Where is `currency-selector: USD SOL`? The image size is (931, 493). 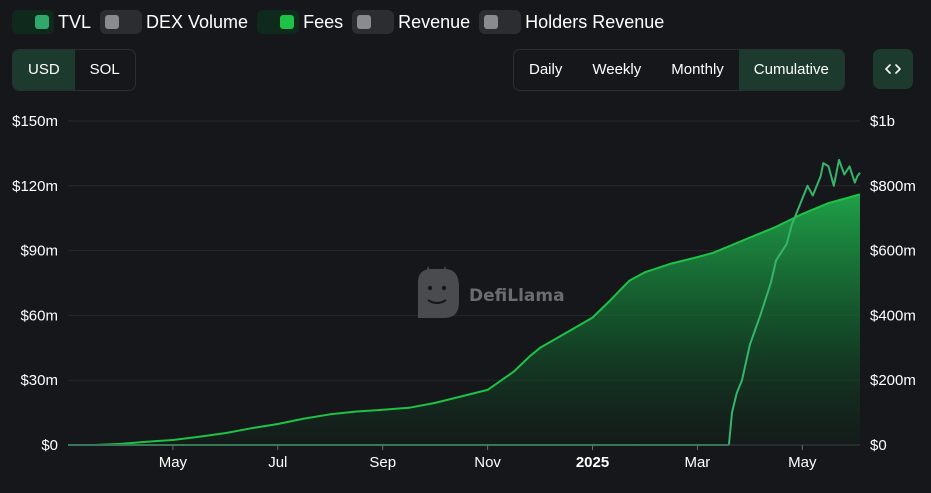
currency-selector: USD SOL is located at coordinates (74, 70).